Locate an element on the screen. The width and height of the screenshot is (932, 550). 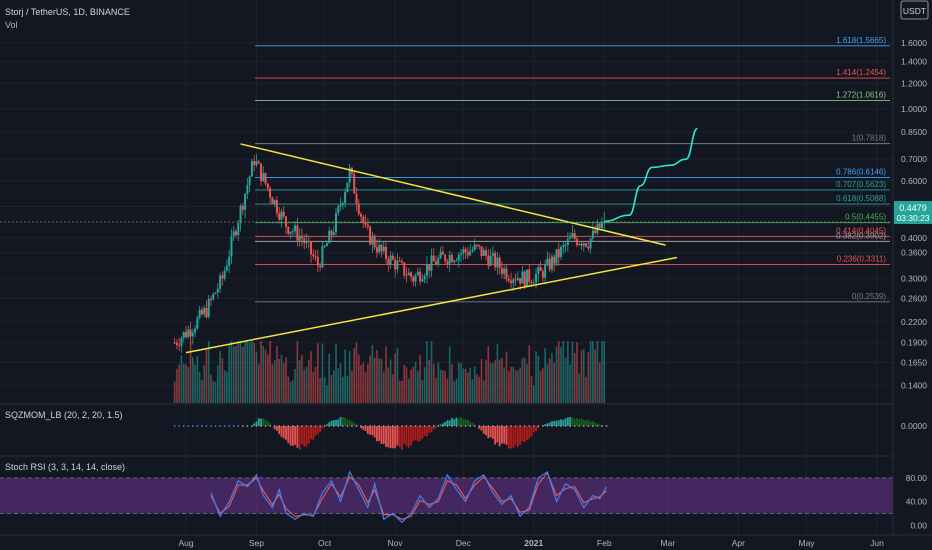
price-tick-label: 0.4000 is located at coordinates (914, 238).